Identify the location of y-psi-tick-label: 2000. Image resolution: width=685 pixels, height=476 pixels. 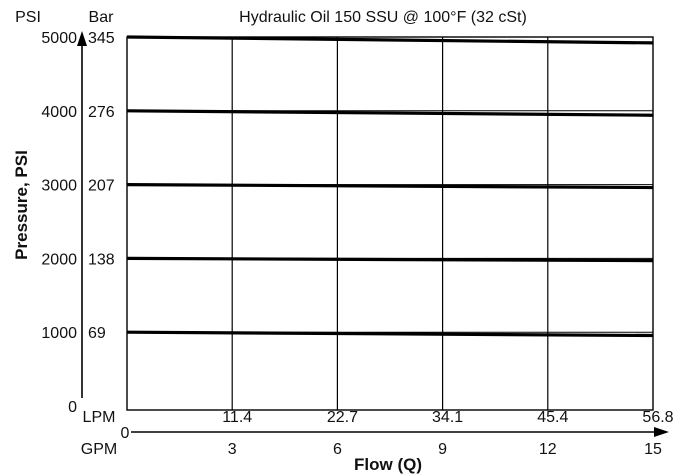
(59, 259).